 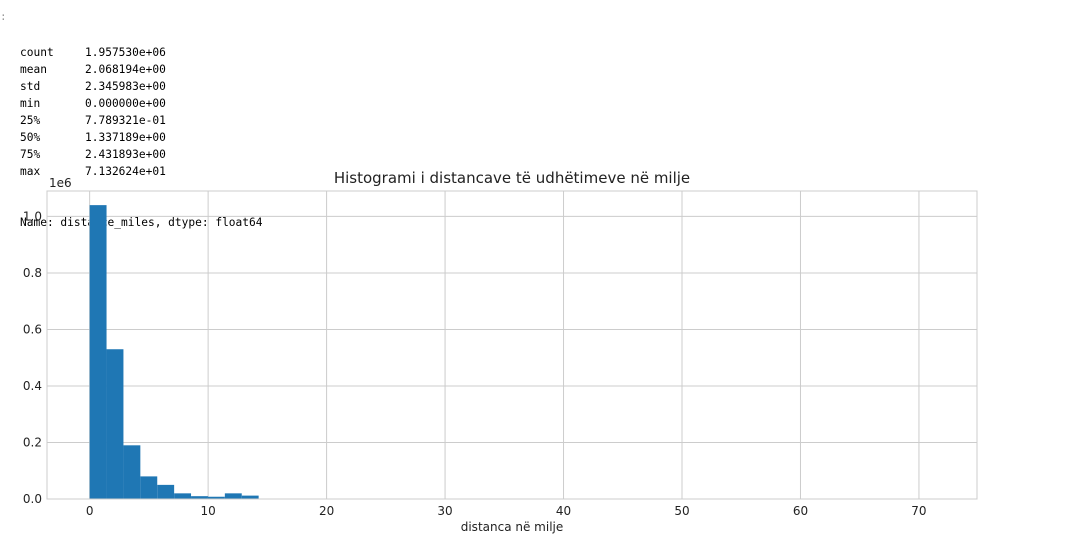 What do you see at coordinates (32, 216) in the screenshot?
I see `y-tick-label: 1.0` at bounding box center [32, 216].